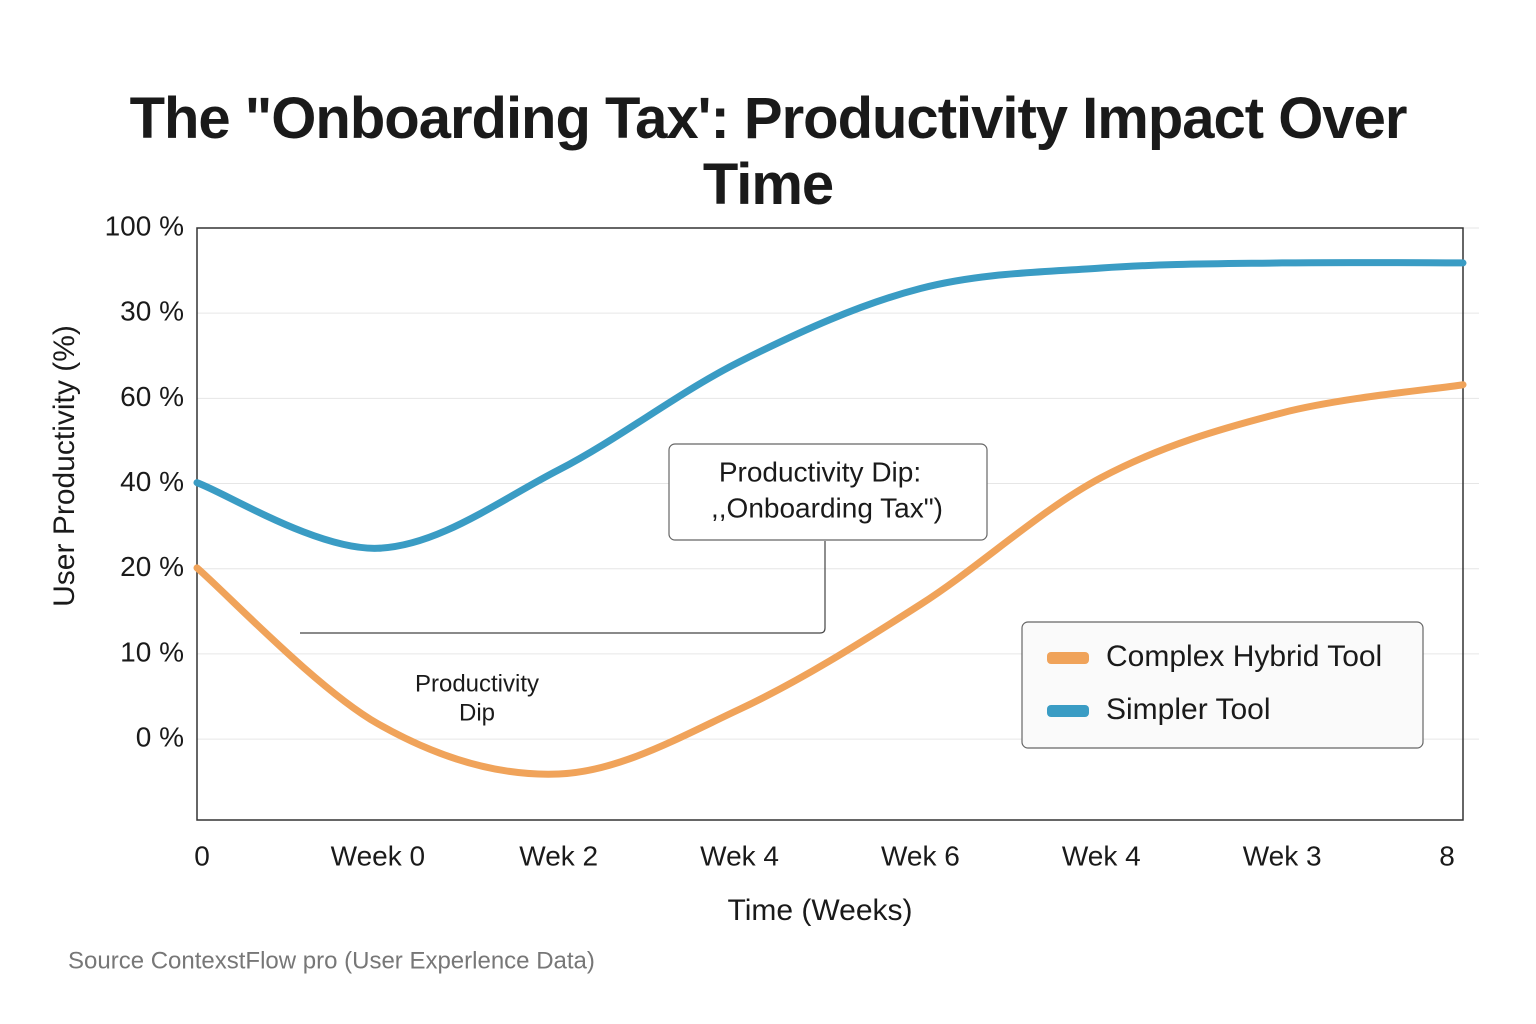 The width and height of the screenshot is (1536, 1024). I want to click on x-axis-label: Time (Weeks), so click(819, 910).